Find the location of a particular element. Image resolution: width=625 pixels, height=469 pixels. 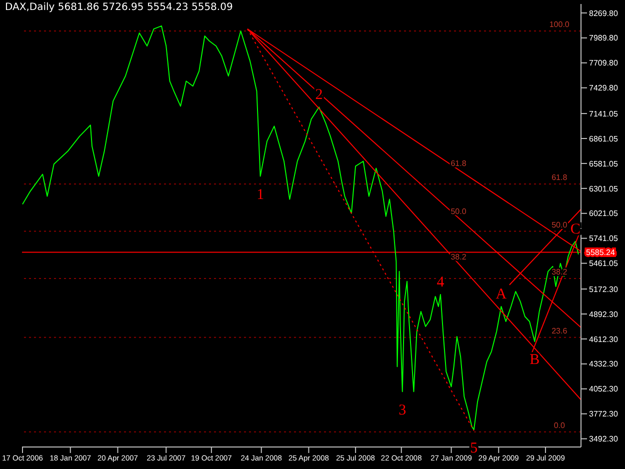

y-tick-label: 4892.30 is located at coordinates (603, 314).